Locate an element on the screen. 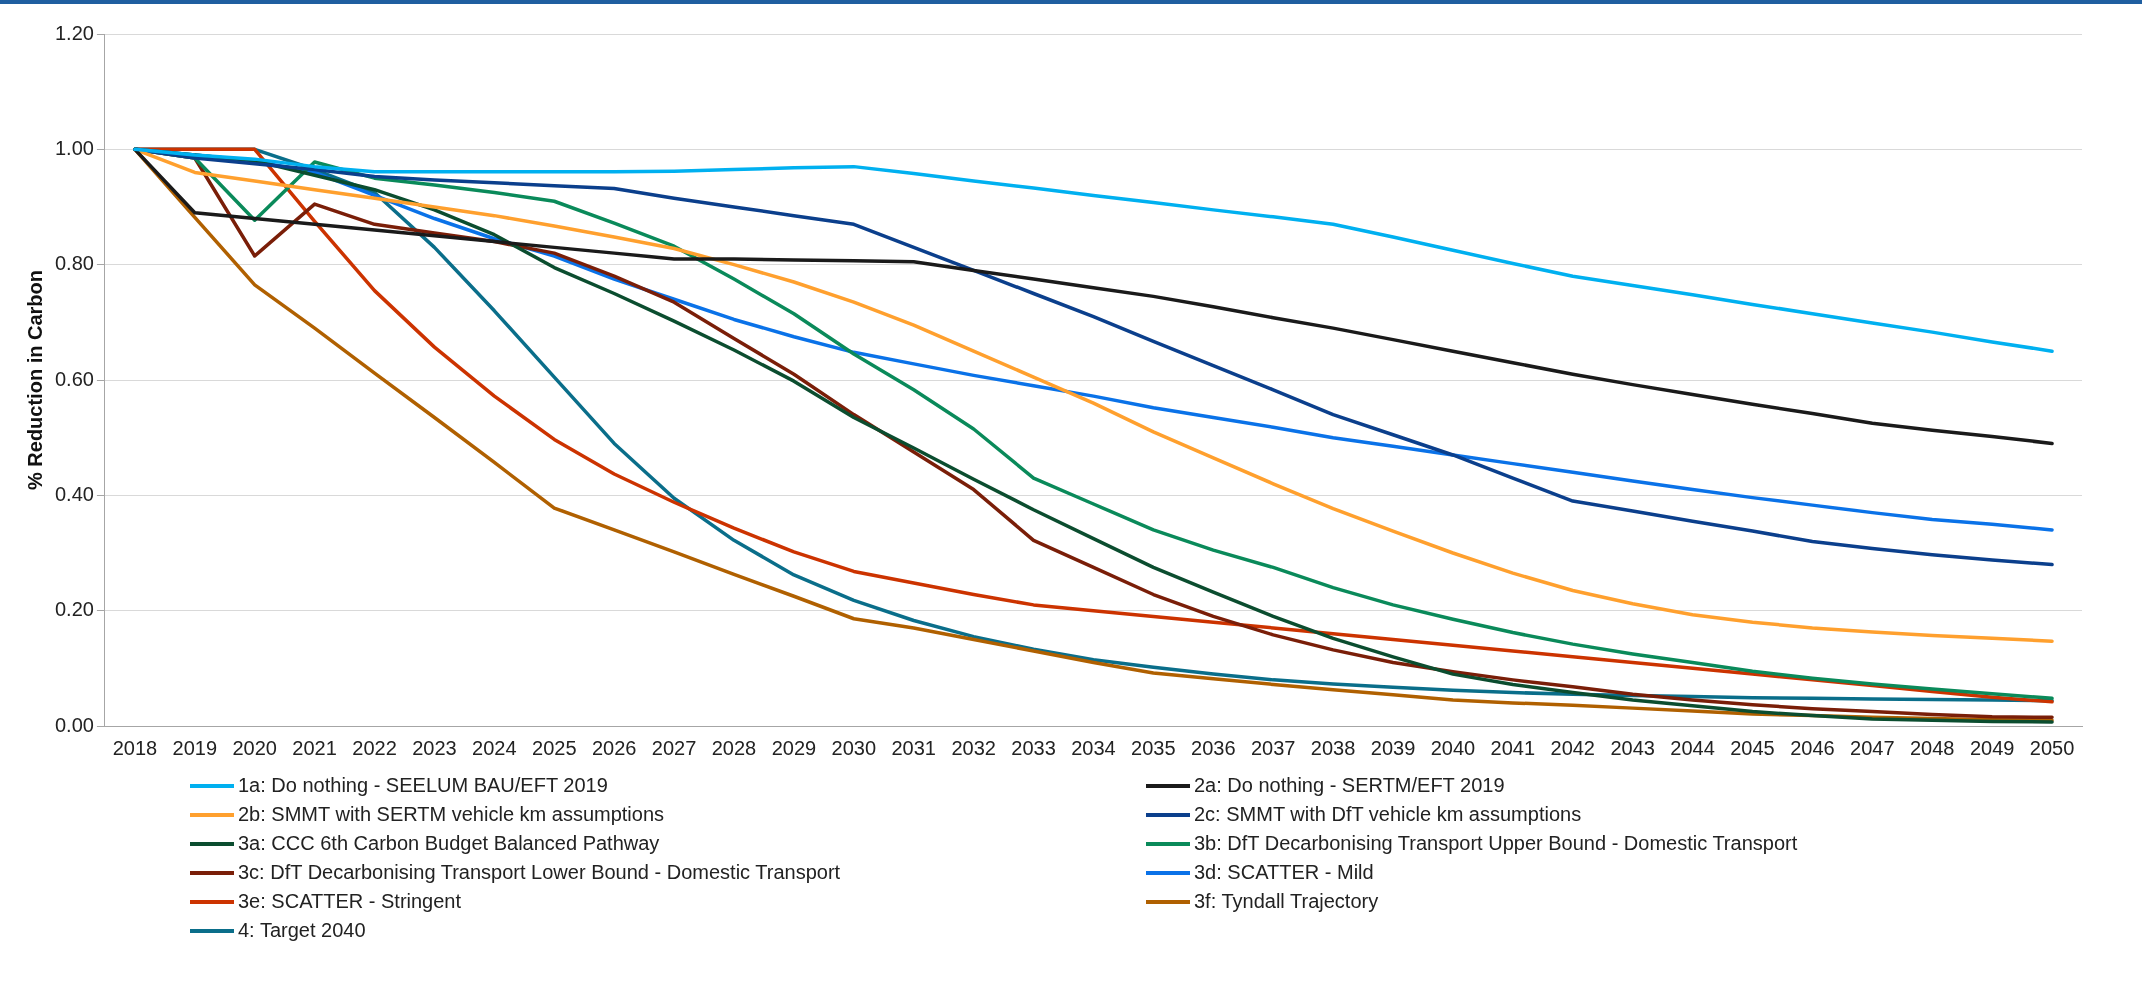  x-tick-label: 2037 is located at coordinates (1273, 747).